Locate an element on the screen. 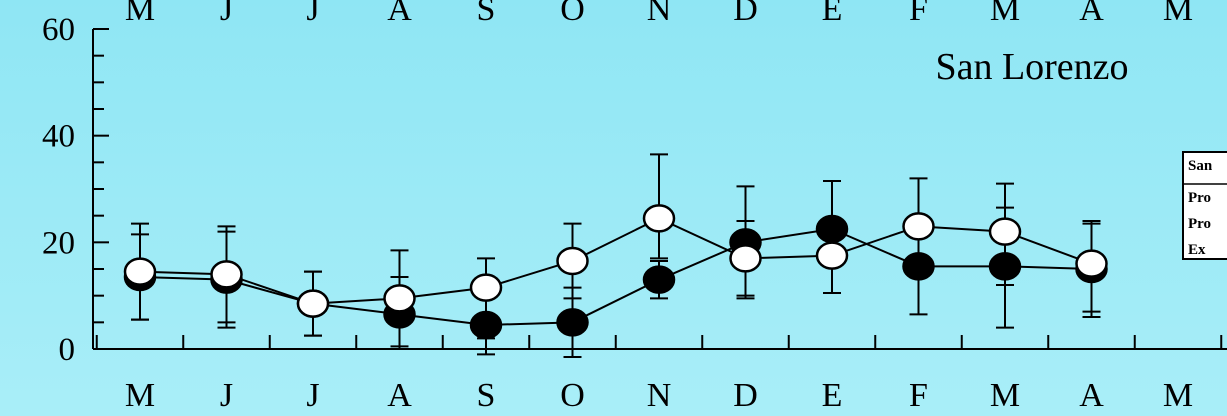 The height and width of the screenshot is (416, 1227). top-month-label: S is located at coordinates (486, 14).